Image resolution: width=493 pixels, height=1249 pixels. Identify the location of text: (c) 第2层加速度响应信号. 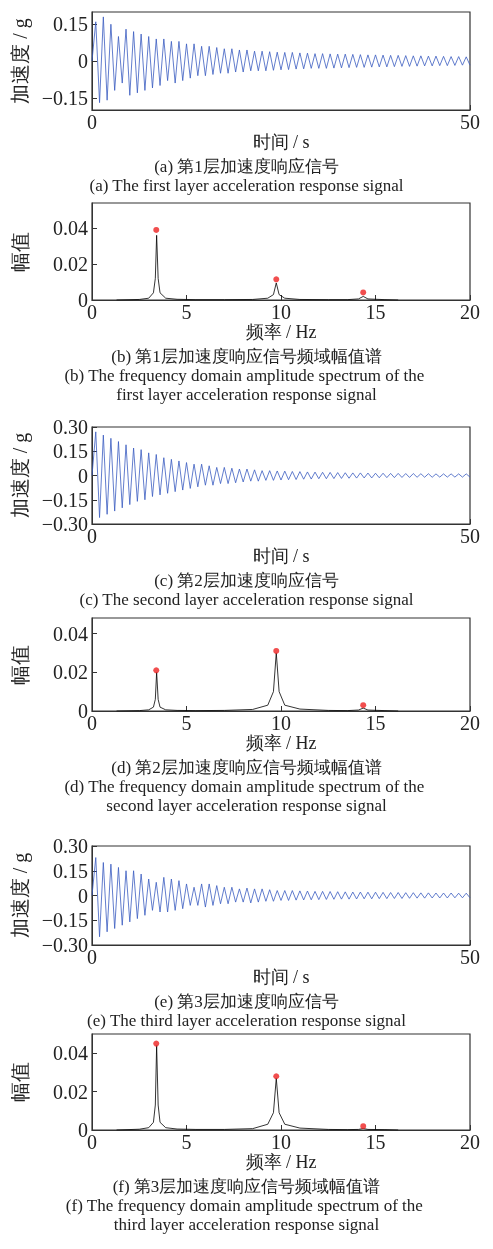
(246, 580).